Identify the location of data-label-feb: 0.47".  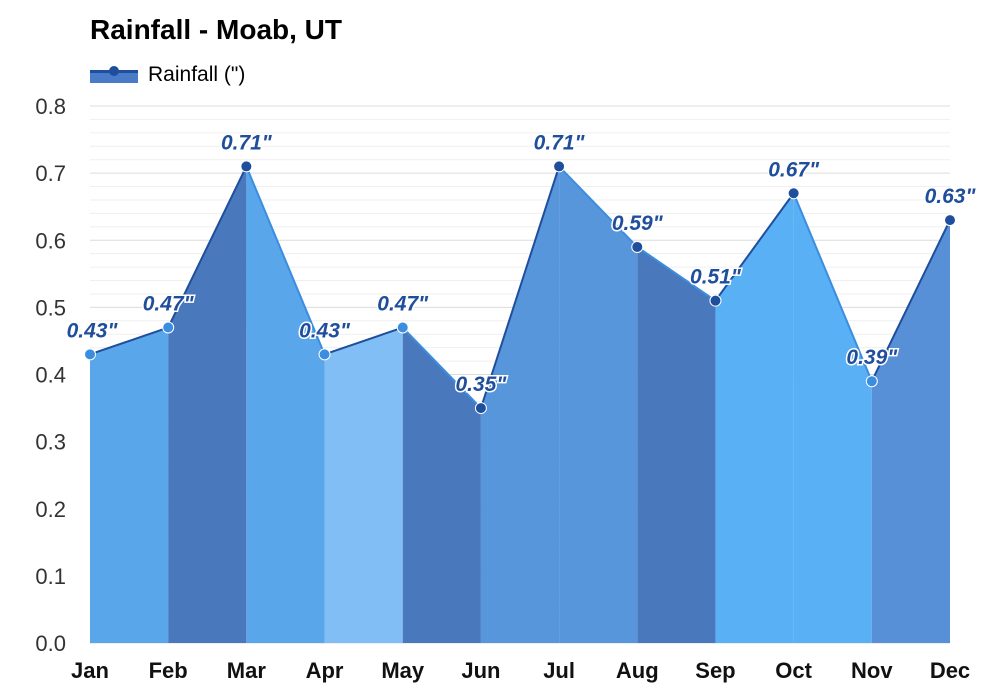
(169, 304).